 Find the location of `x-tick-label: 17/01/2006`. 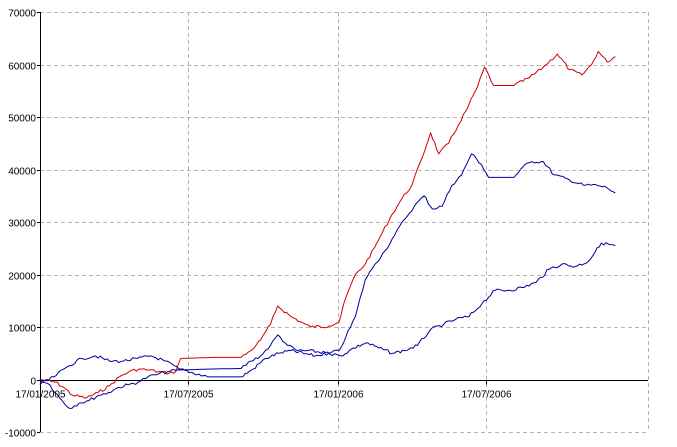

x-tick-label: 17/01/2006 is located at coordinates (338, 395).